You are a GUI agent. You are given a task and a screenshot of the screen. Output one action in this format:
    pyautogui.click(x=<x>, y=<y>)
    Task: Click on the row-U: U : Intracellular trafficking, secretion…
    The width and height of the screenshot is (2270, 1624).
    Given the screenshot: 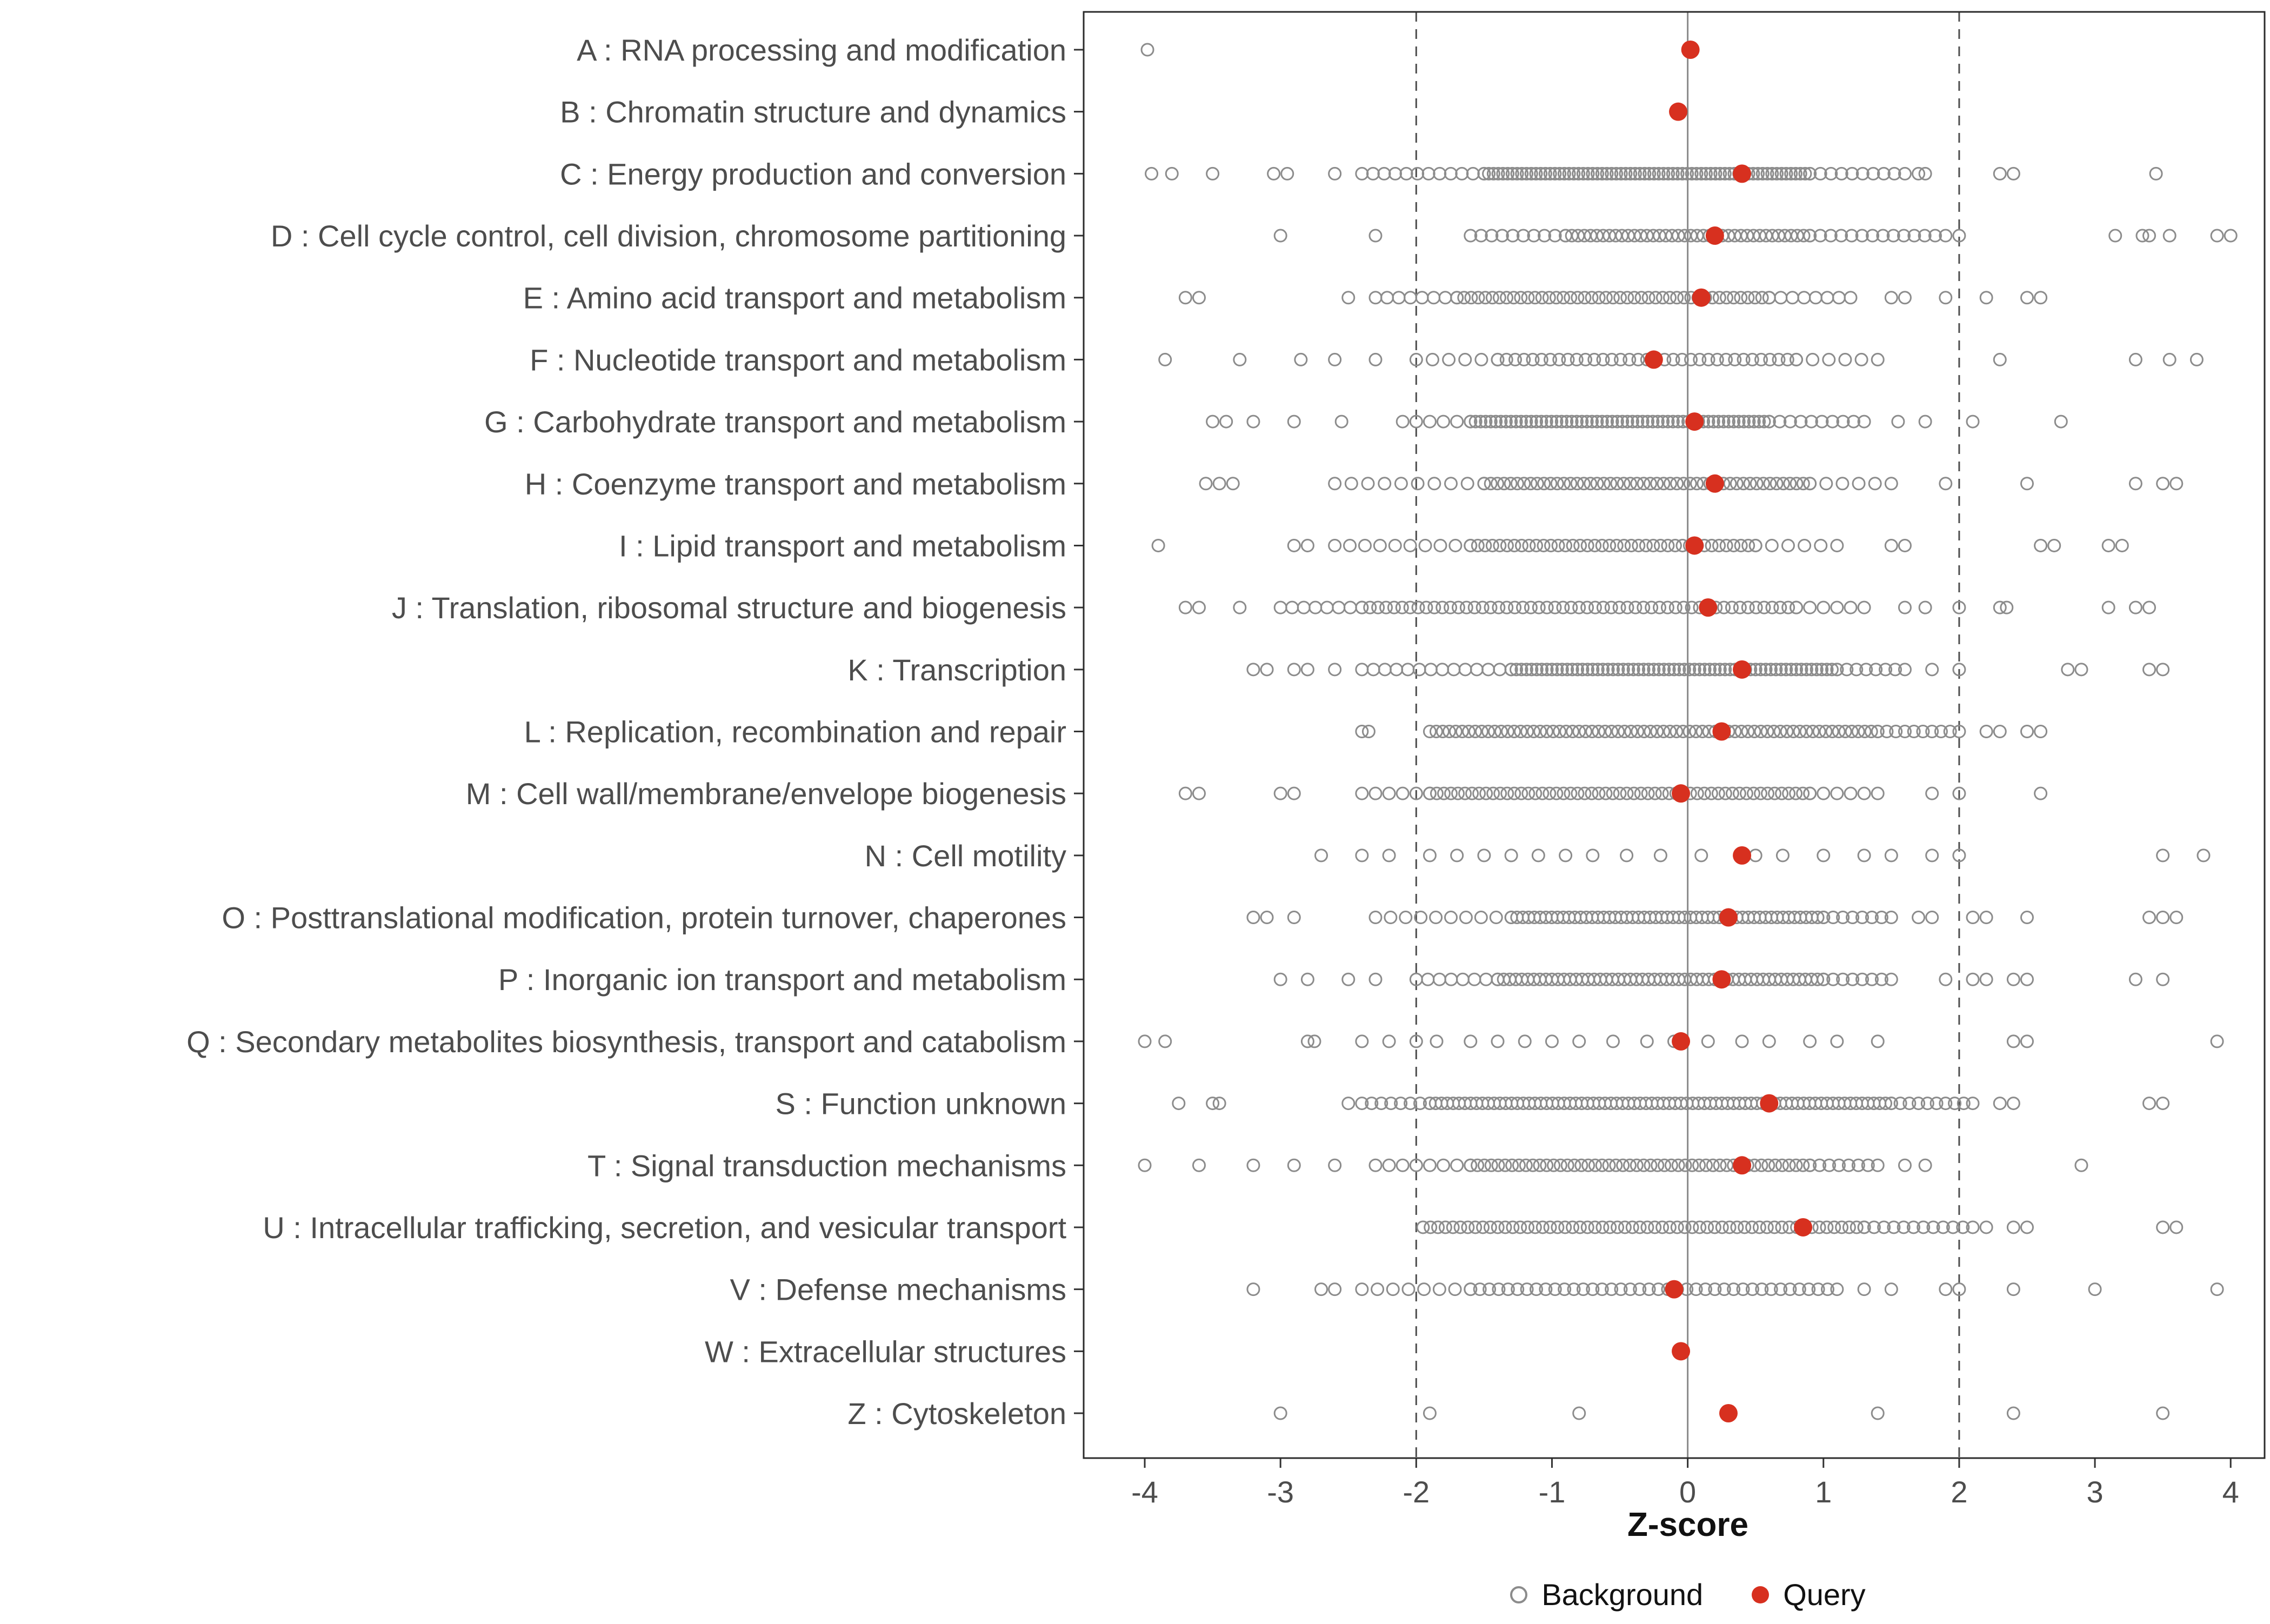 What is the action you would take?
    pyautogui.click(x=1223, y=1228)
    